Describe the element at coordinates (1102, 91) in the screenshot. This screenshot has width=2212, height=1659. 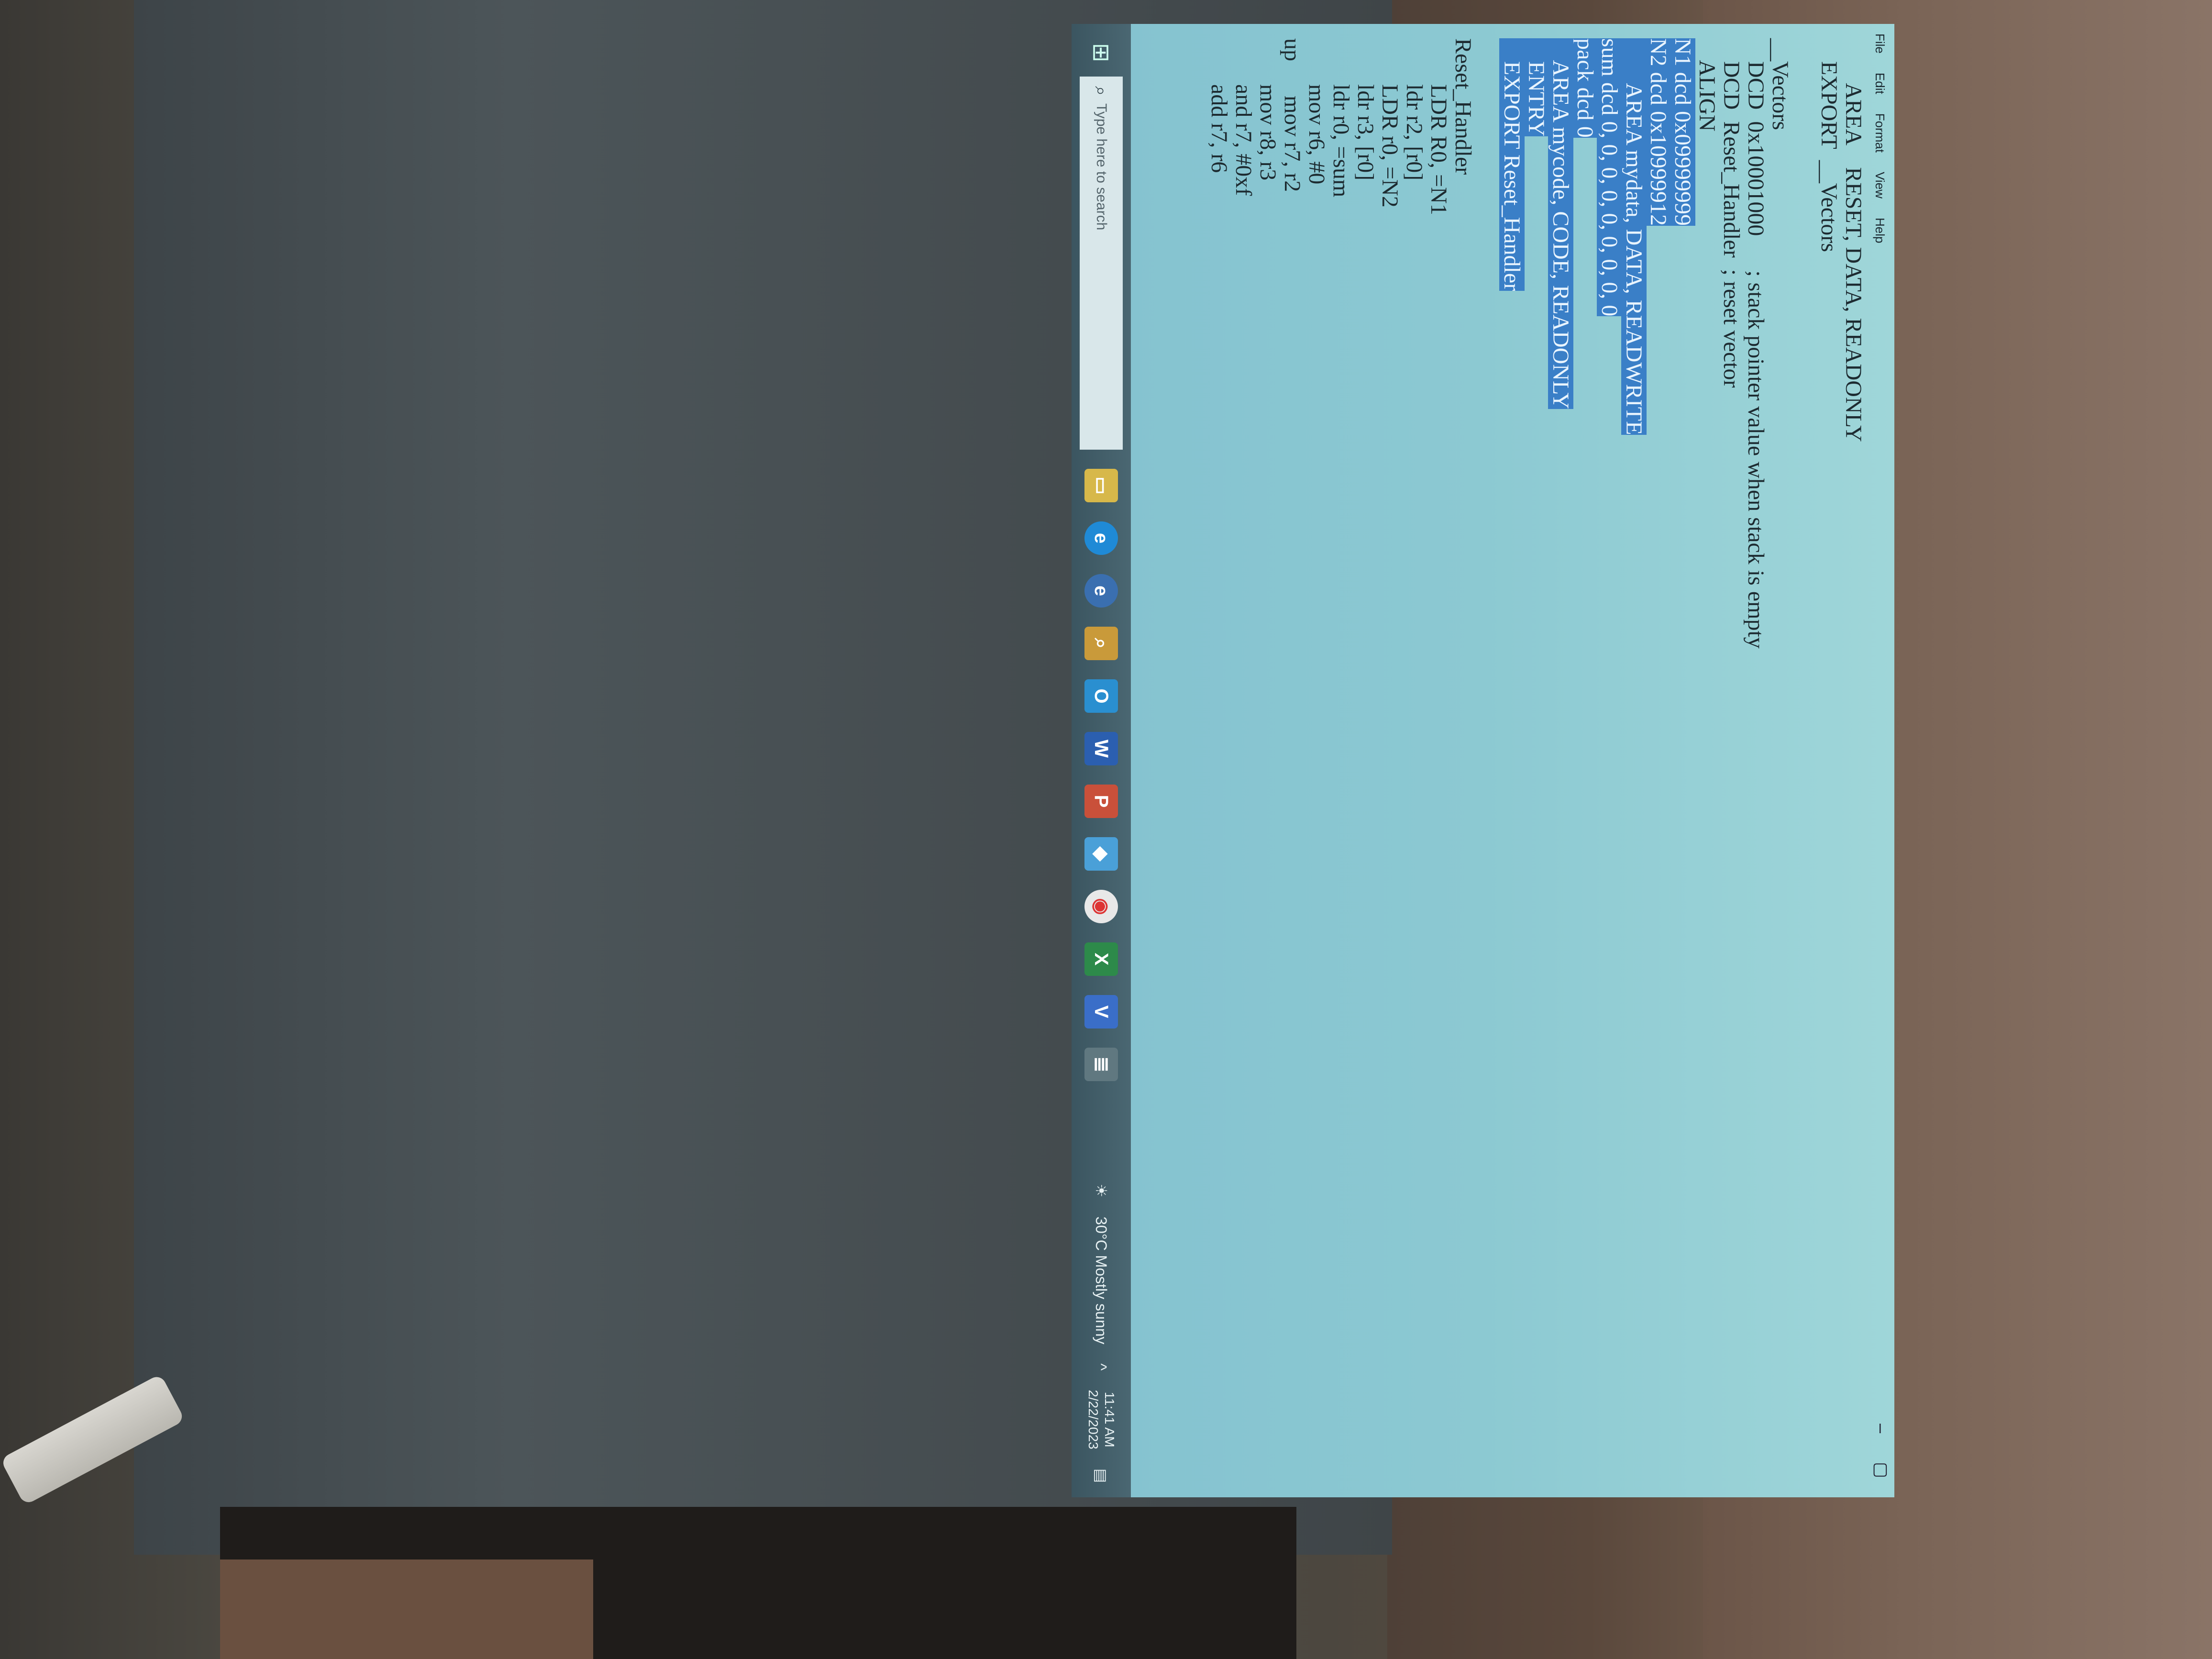
I see `search-icon: ⌕` at that location.